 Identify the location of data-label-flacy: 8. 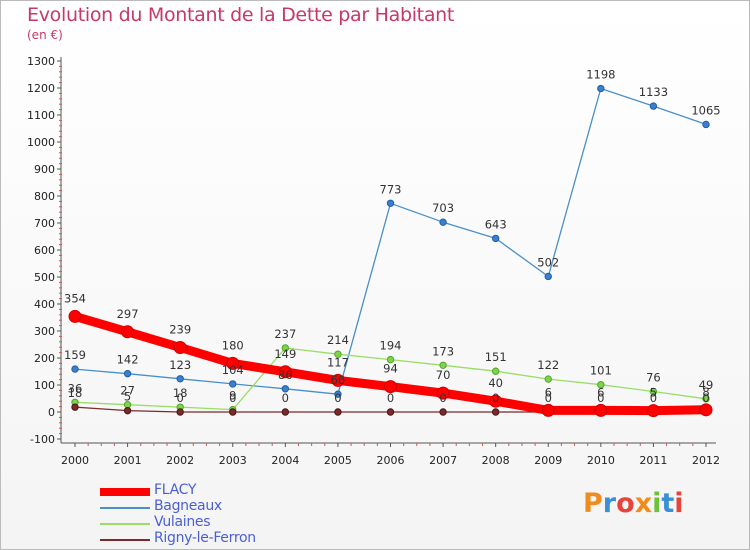
(705, 392).